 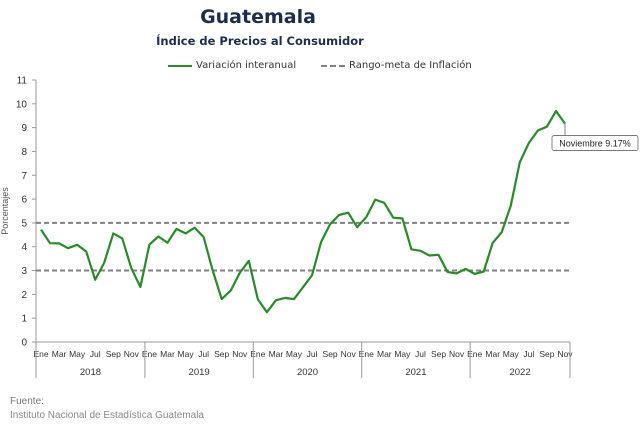 What do you see at coordinates (24, 200) in the screenshot?
I see `y-tick-label: 6` at bounding box center [24, 200].